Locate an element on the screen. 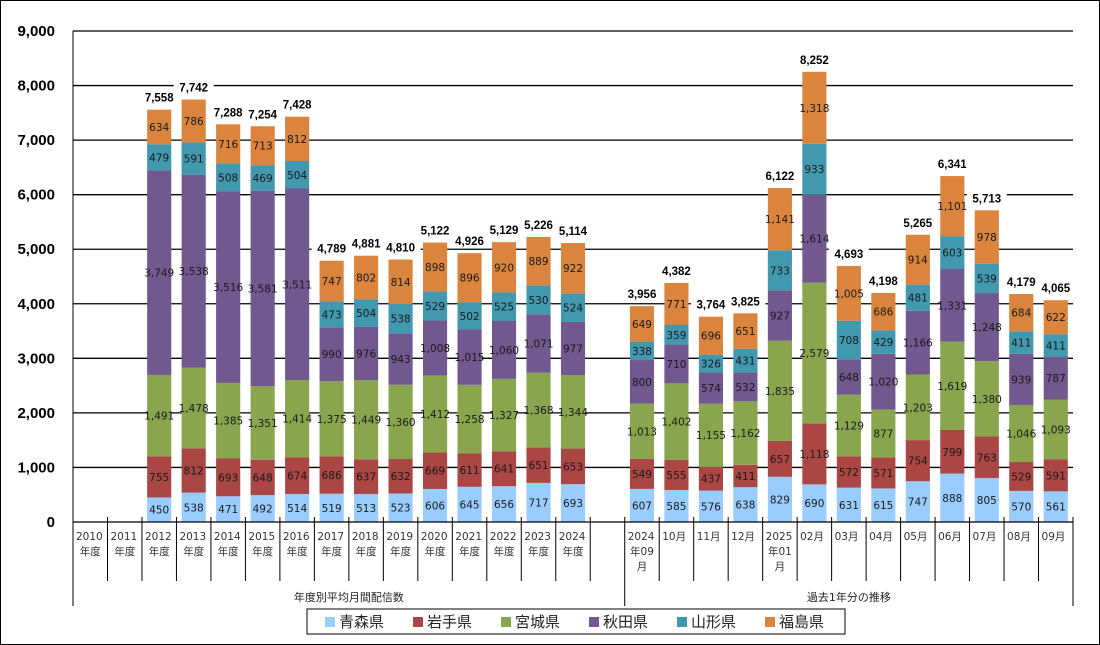  segment-value-label: 3,749 is located at coordinates (159, 274).